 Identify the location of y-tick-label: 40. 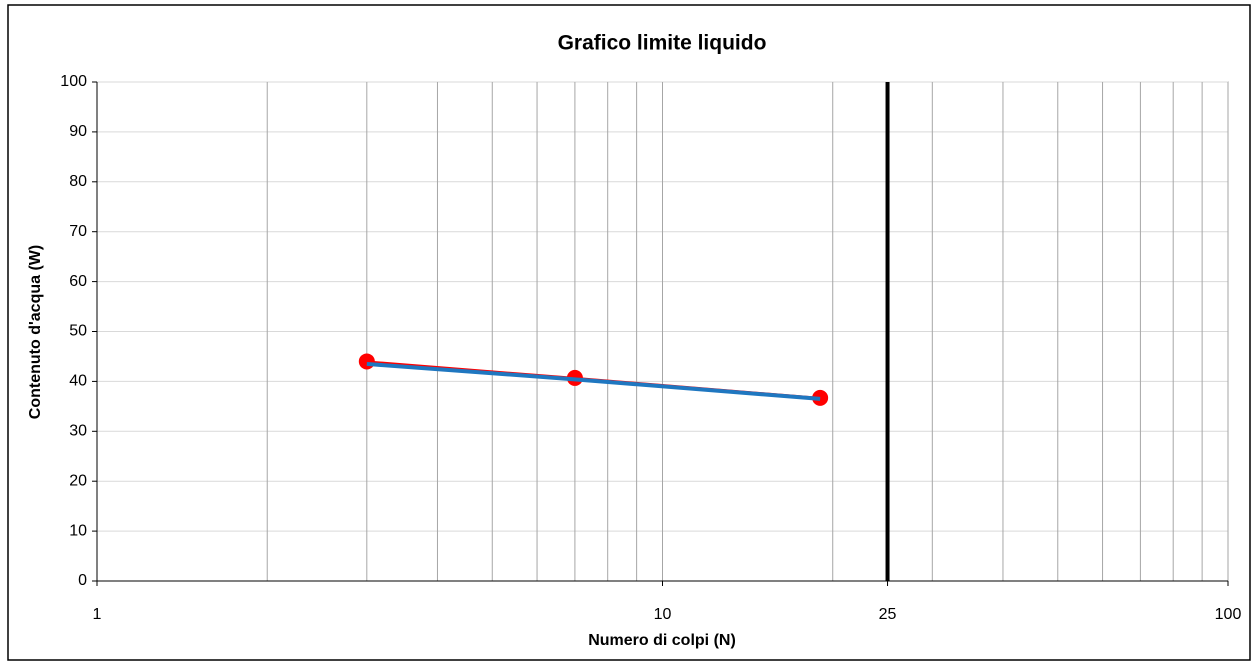
(78, 381).